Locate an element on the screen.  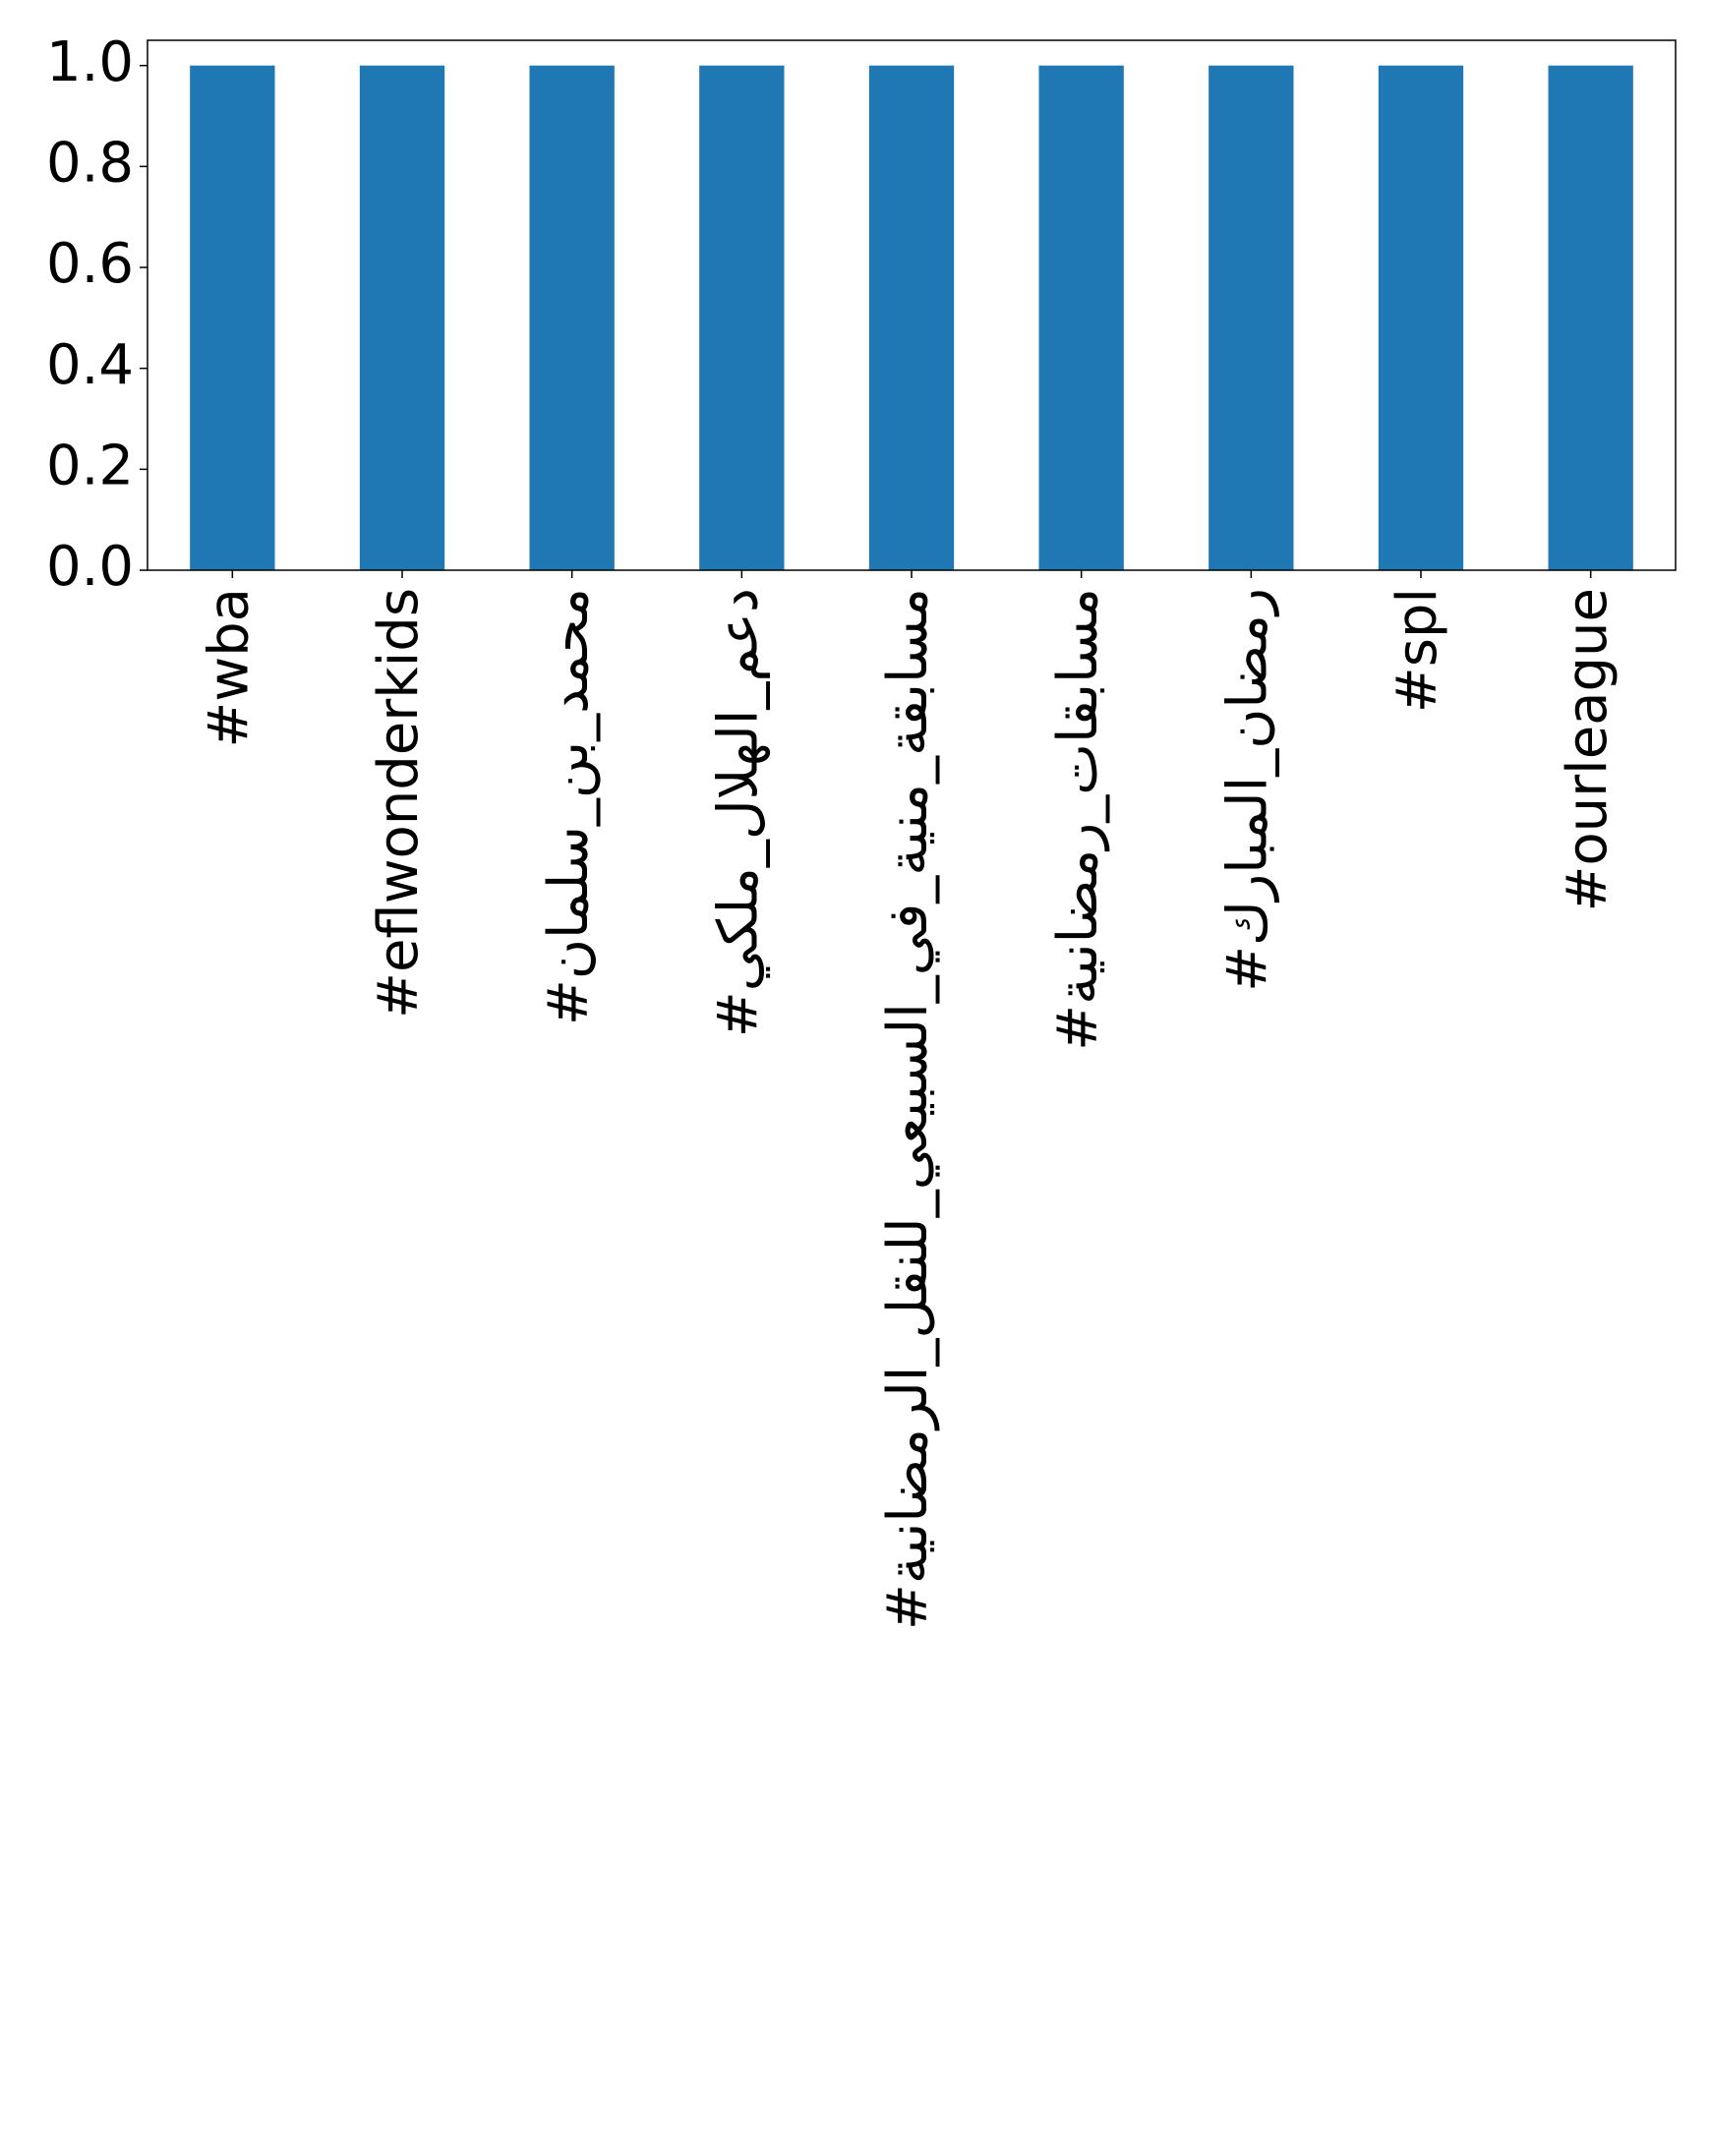
y-tick-label: 0.8 is located at coordinates (90, 163).